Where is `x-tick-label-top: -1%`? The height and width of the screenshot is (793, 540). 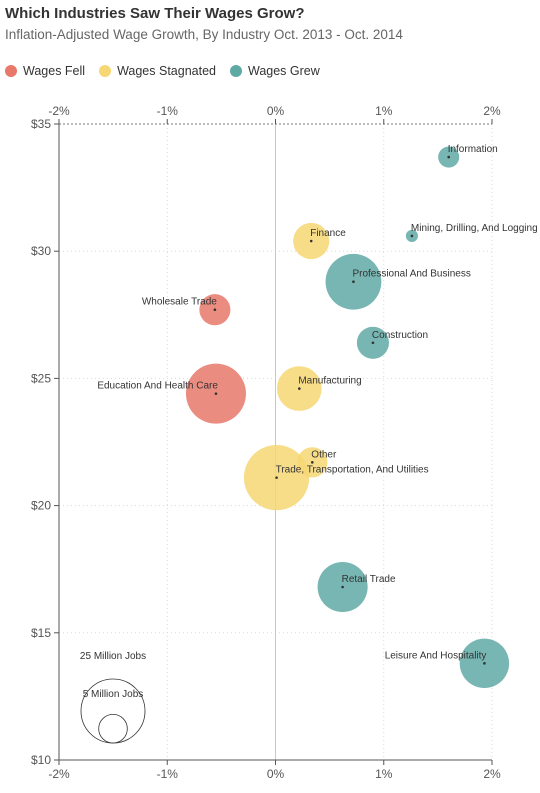 x-tick-label-top: -1% is located at coordinates (168, 111).